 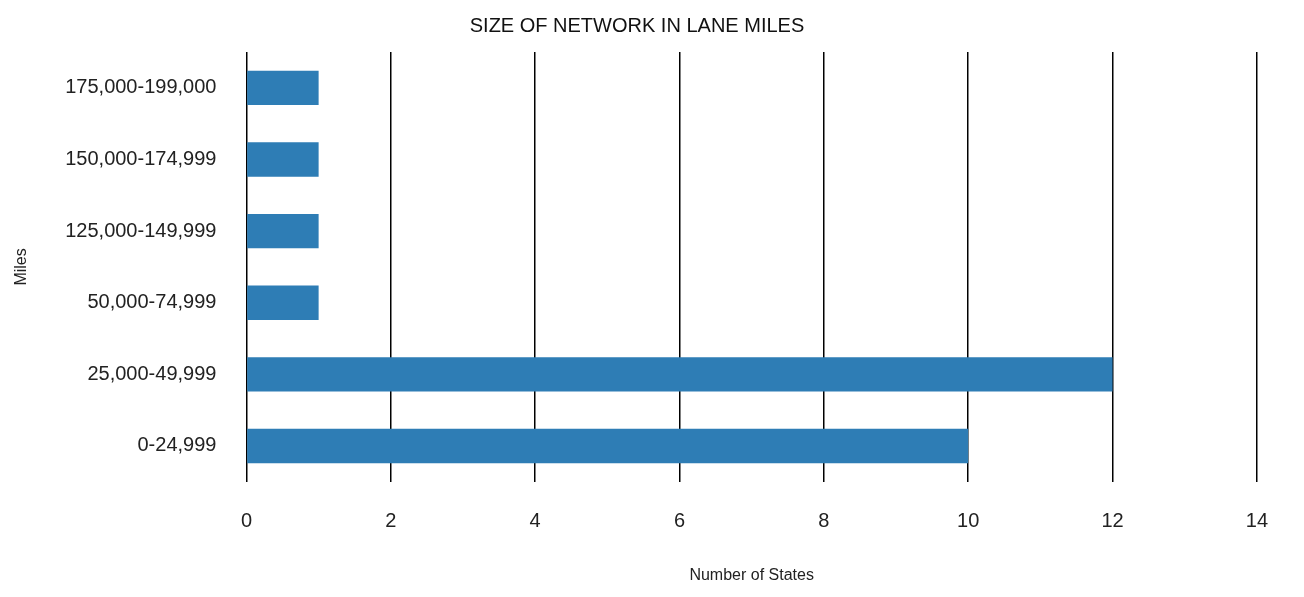 What do you see at coordinates (246, 520) in the screenshot?
I see `x-tick-label: 0` at bounding box center [246, 520].